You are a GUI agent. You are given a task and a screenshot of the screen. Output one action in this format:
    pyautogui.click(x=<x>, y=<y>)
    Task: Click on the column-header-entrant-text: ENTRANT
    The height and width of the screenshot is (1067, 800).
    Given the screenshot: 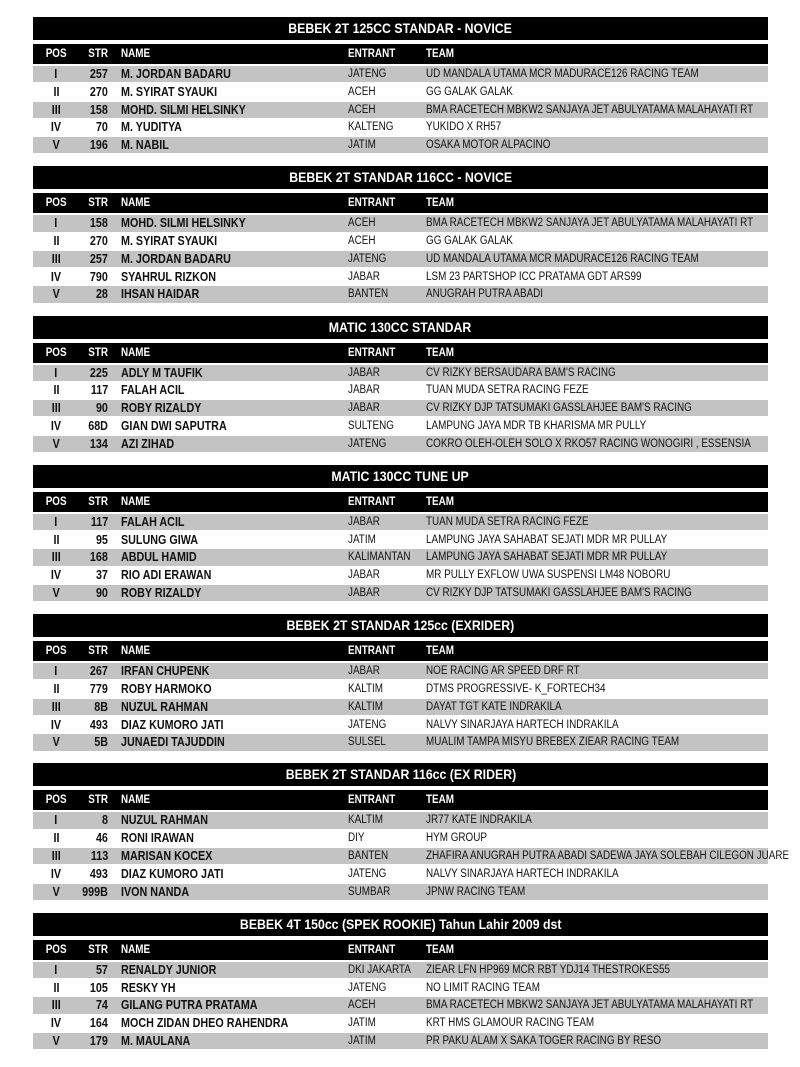 What is the action you would take?
    pyautogui.click(x=372, y=651)
    